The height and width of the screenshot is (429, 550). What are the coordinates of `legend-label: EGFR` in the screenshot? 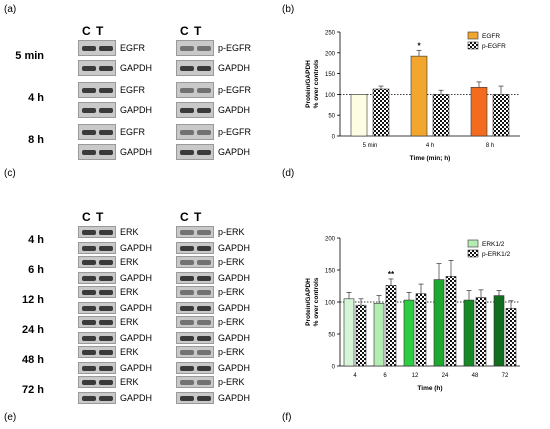 It's located at (491, 36).